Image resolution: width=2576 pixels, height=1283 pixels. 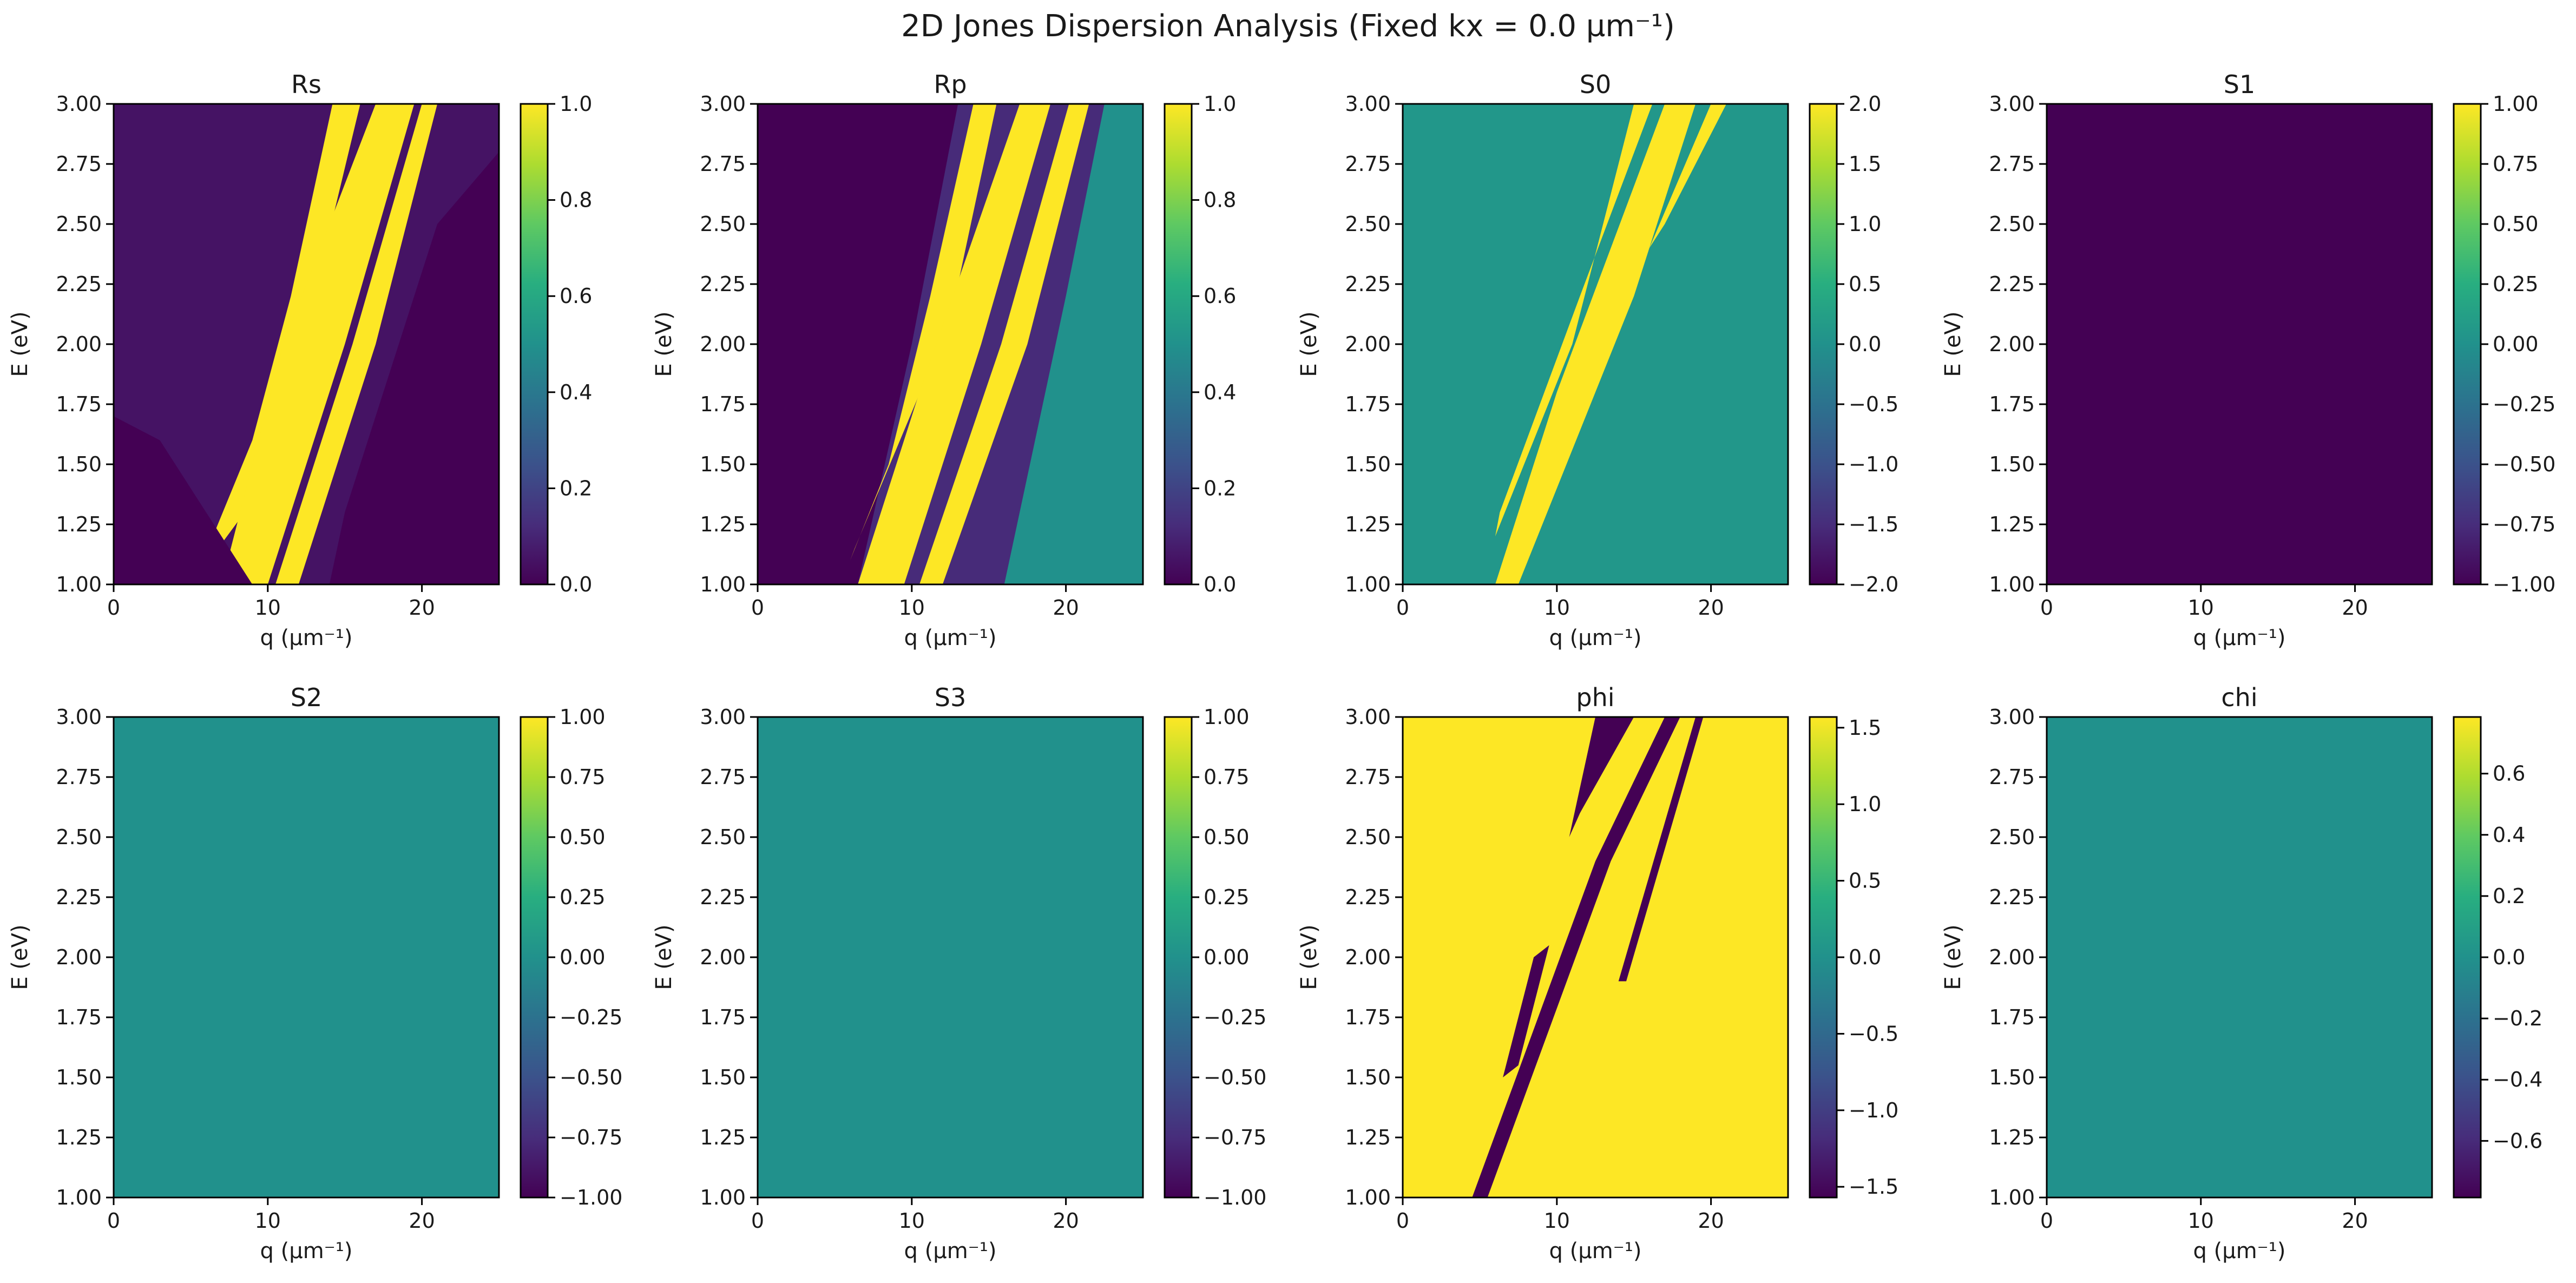 What do you see at coordinates (2516, 344) in the screenshot?
I see `colorbar-tick-label: 0.00` at bounding box center [2516, 344].